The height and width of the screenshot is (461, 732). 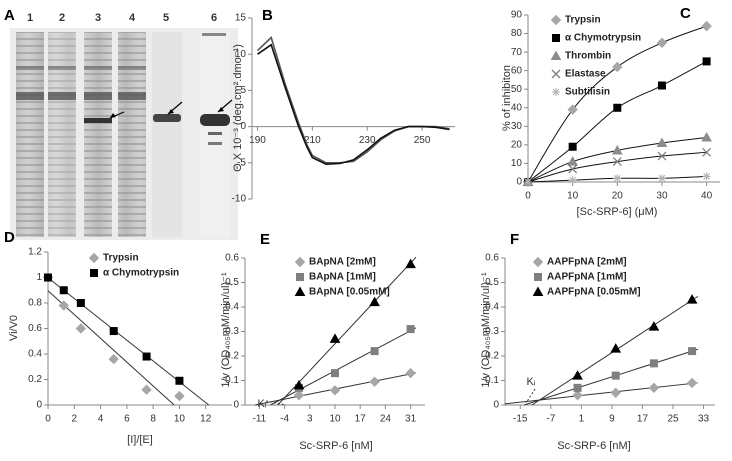 I want to click on lane-label: 6, so click(x=214, y=18).